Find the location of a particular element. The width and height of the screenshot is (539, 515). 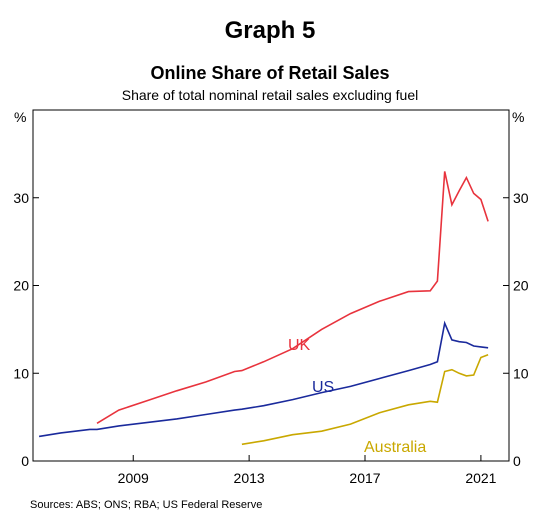

x-tick-label: 2021 is located at coordinates (480, 478).